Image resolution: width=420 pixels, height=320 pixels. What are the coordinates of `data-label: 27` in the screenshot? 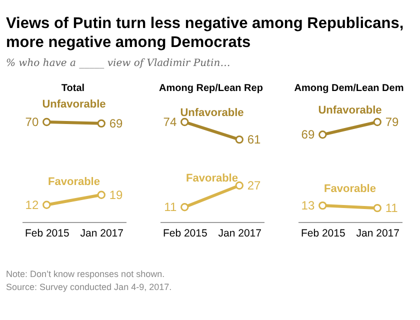 It's located at (254, 185).